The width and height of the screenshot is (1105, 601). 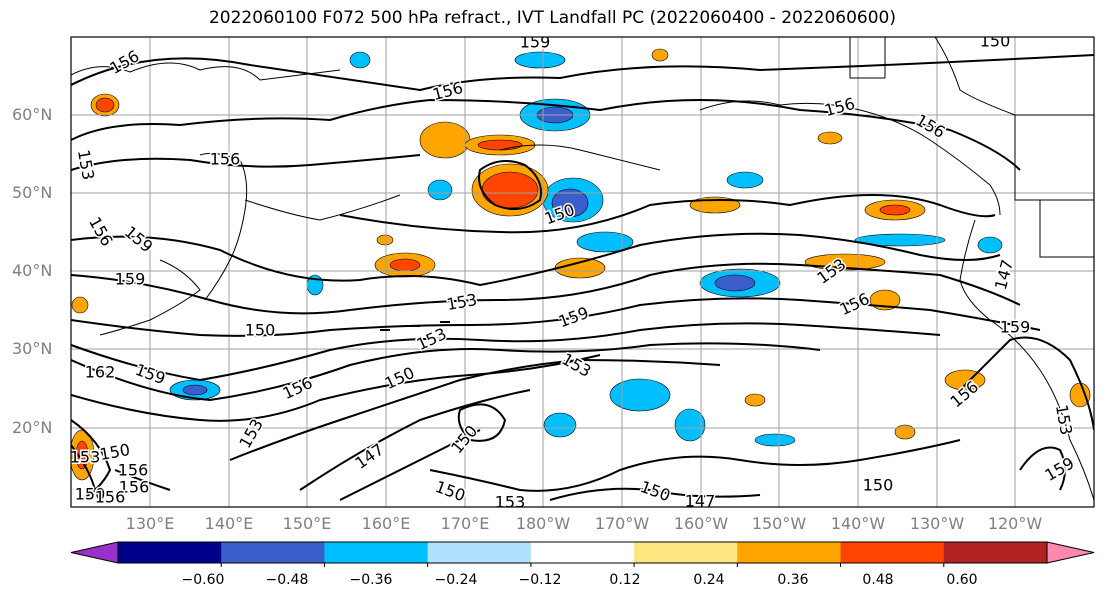 What do you see at coordinates (203, 580) in the screenshot?
I see `colorbar-tick-label: −0.60` at bounding box center [203, 580].